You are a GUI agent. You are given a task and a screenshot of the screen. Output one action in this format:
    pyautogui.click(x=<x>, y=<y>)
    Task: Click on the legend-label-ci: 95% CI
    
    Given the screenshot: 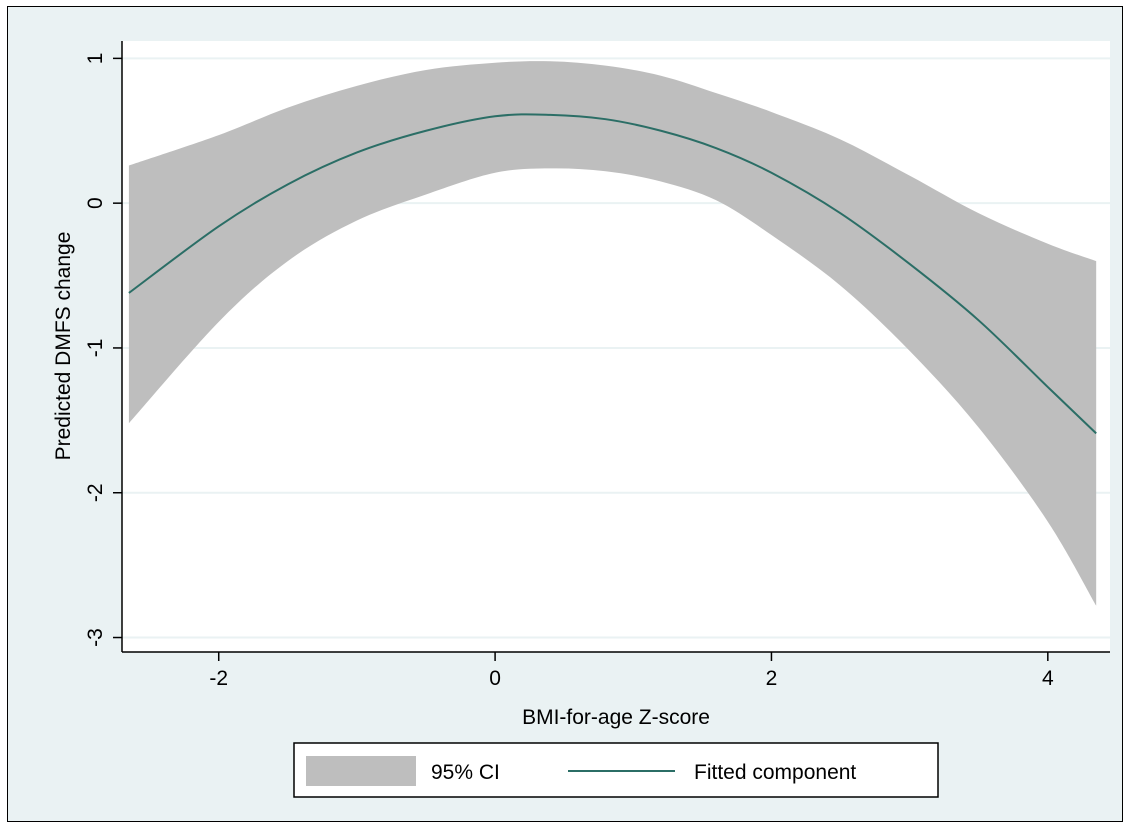 What is the action you would take?
    pyautogui.click(x=465, y=772)
    